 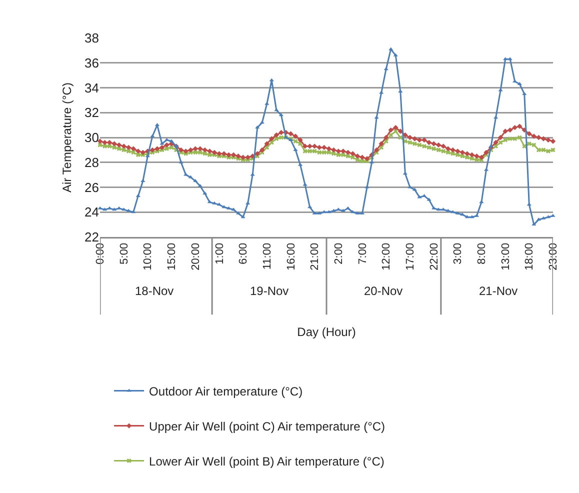 I want to click on y-tick-label: 26, so click(x=91, y=187).